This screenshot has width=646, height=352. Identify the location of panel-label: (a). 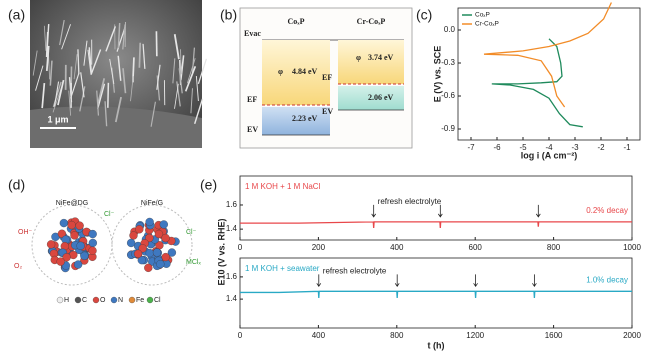
(16, 15).